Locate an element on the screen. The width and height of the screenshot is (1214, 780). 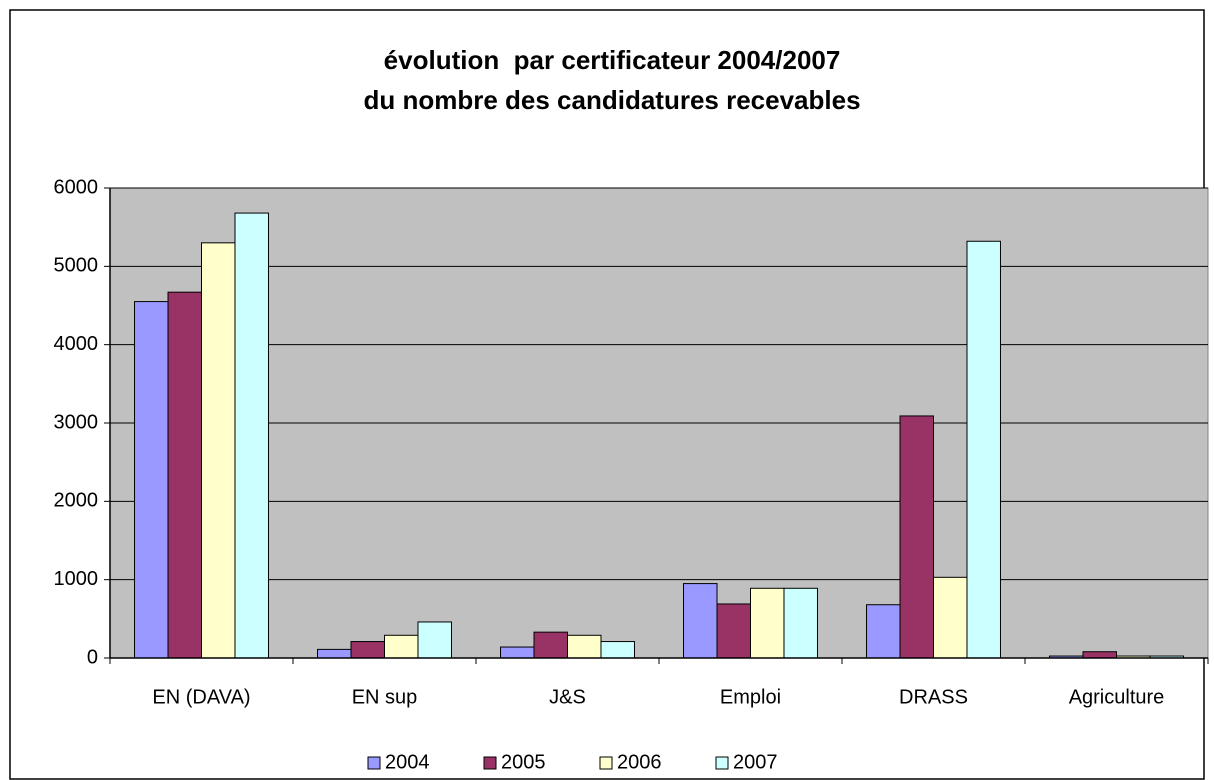
legend-label: 2007 is located at coordinates (755, 762).